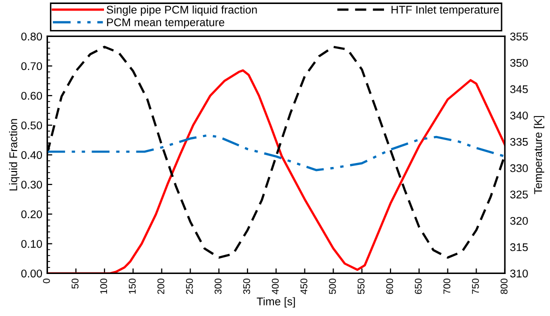 The height and width of the screenshot is (316, 550). Describe the element at coordinates (519, 62) in the screenshot. I see `y2-tick-label: 350` at that location.